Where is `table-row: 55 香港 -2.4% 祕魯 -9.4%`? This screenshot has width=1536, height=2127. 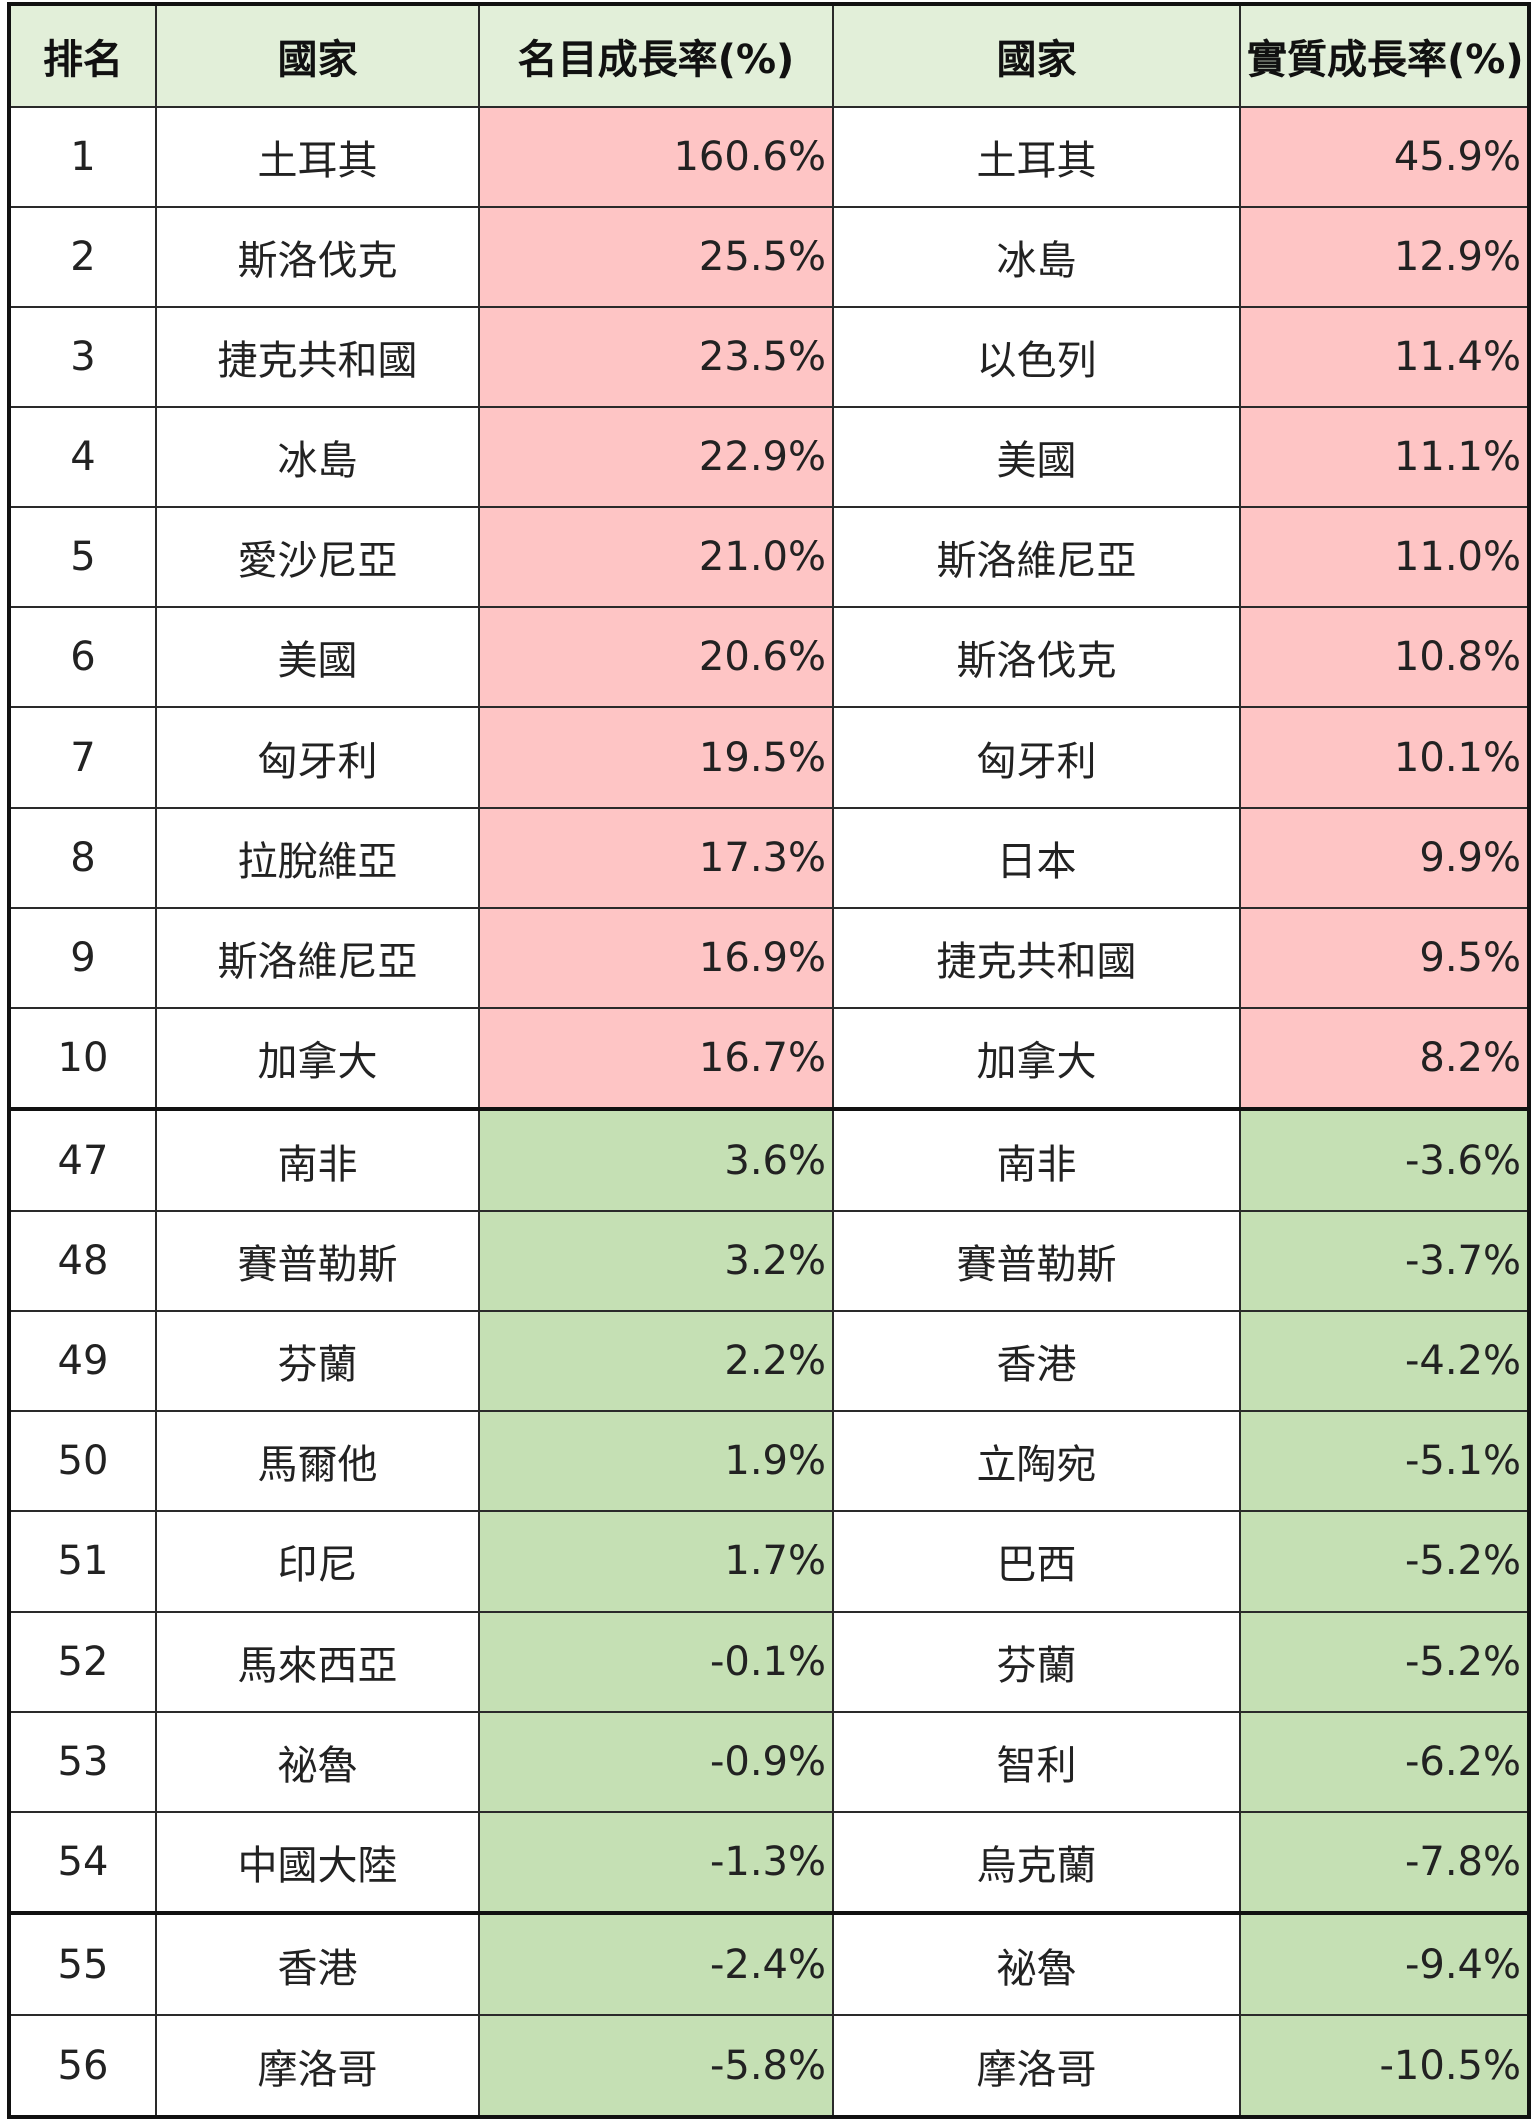
table-row: 55 香港 -2.4% 祕魯 -9.4% is located at coordinates (769, 1964).